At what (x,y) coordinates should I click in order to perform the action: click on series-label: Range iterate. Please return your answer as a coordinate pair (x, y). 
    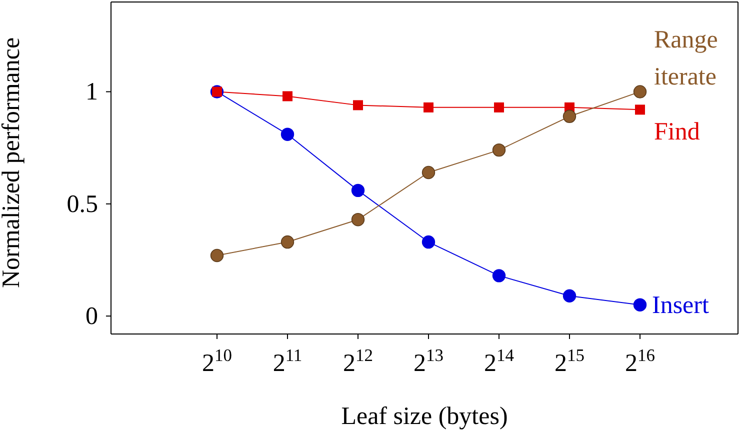
    Looking at the image, I should click on (686, 58).